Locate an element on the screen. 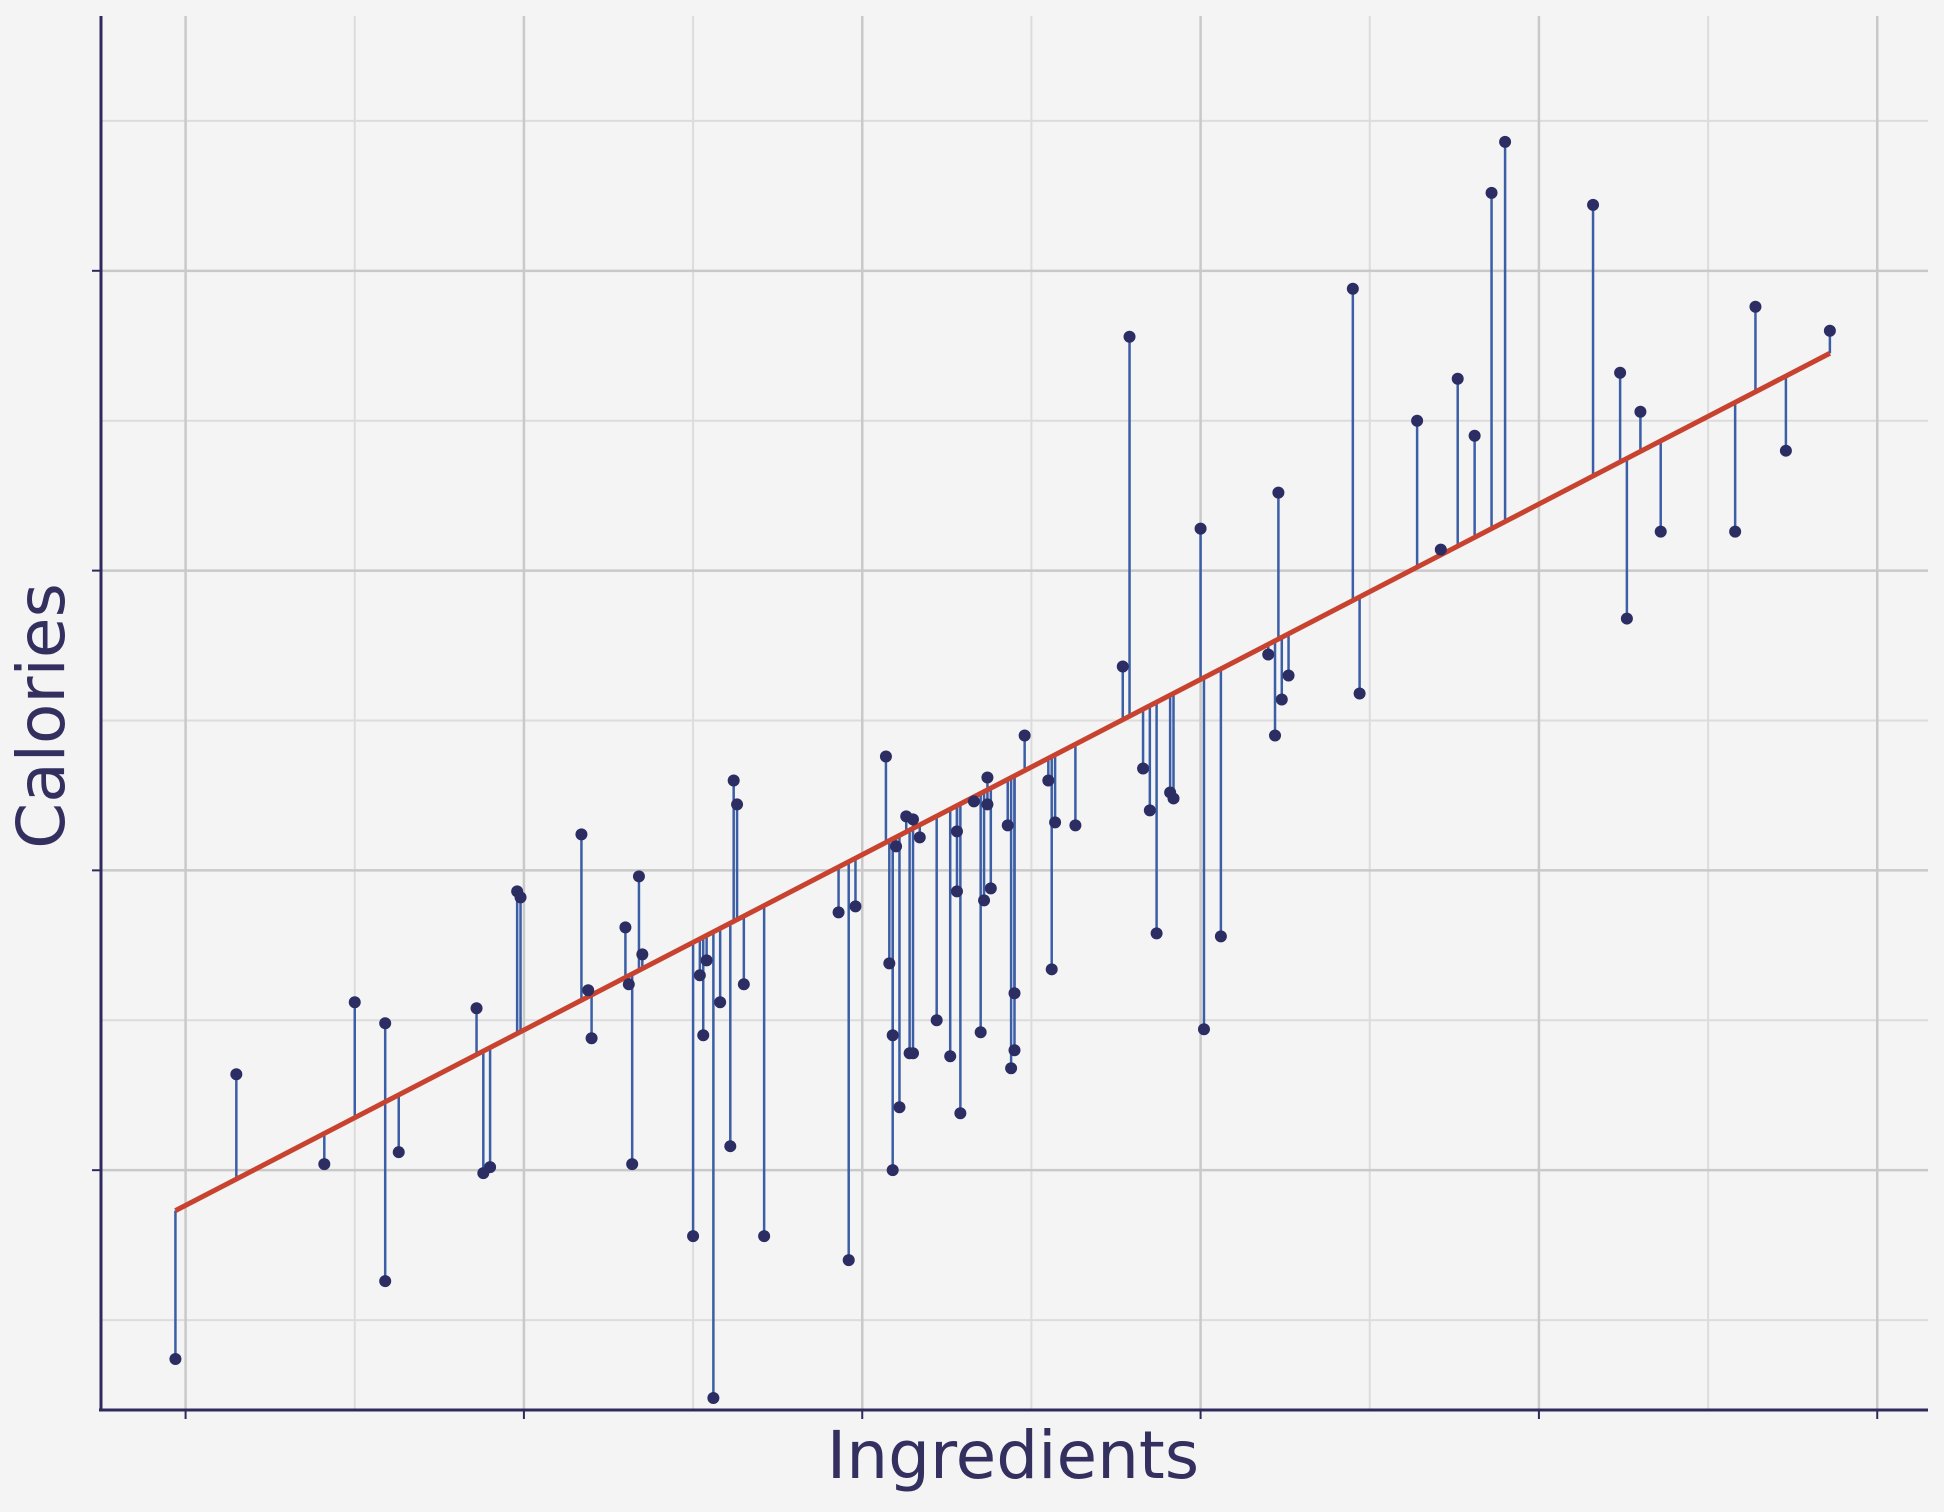  y-axis-title: Calories is located at coordinates (41, 716).